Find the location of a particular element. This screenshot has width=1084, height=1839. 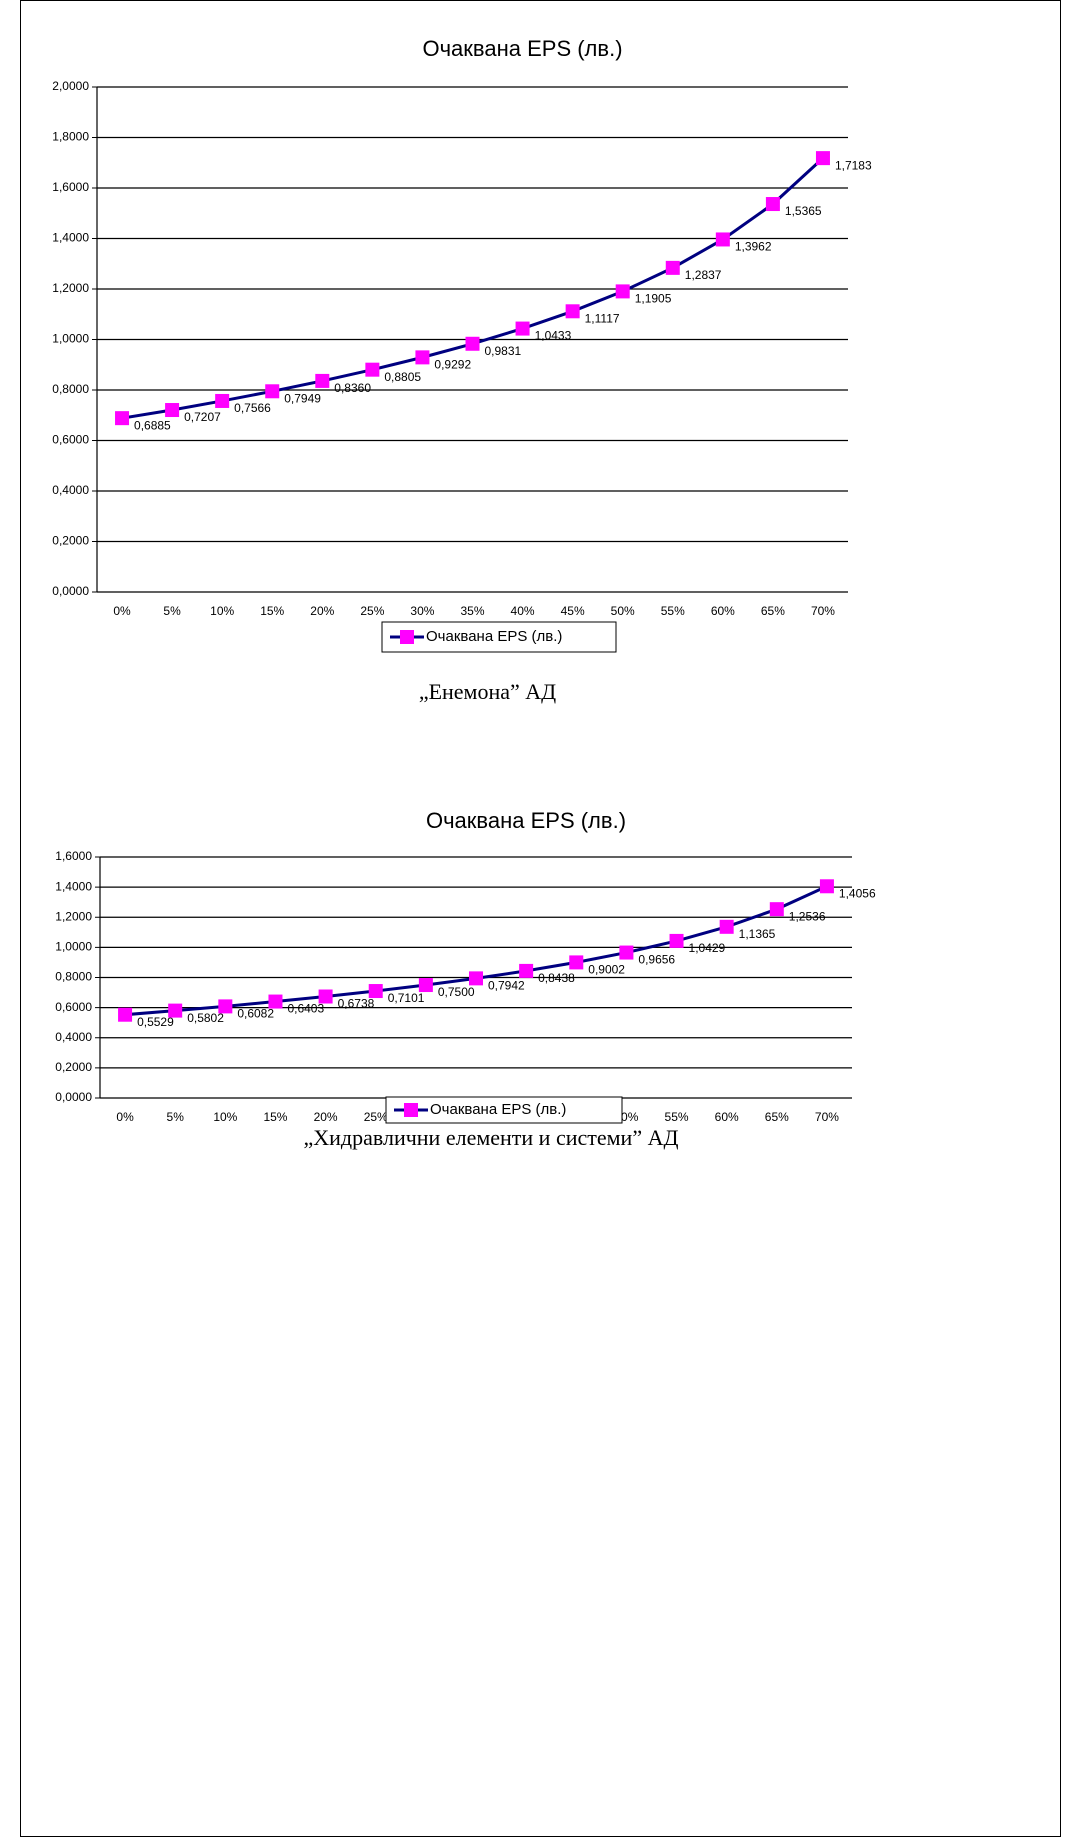

data-label: 0,7207 is located at coordinates (202, 417).